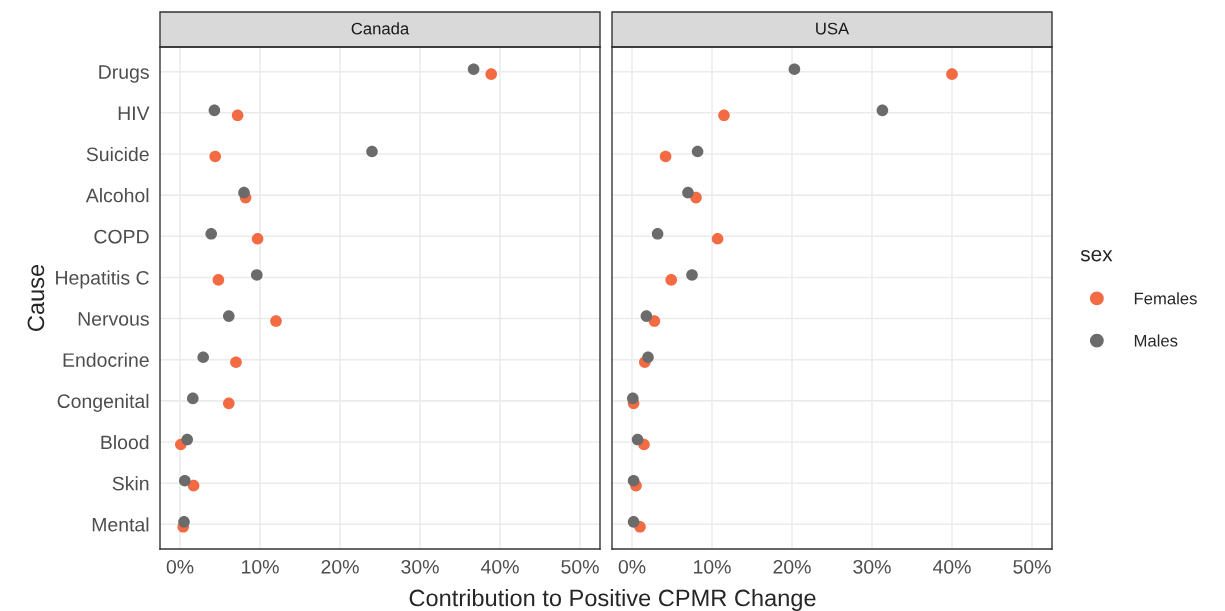  Describe the element at coordinates (124, 74) in the screenshot. I see `y-tick-label: Drugs` at that location.